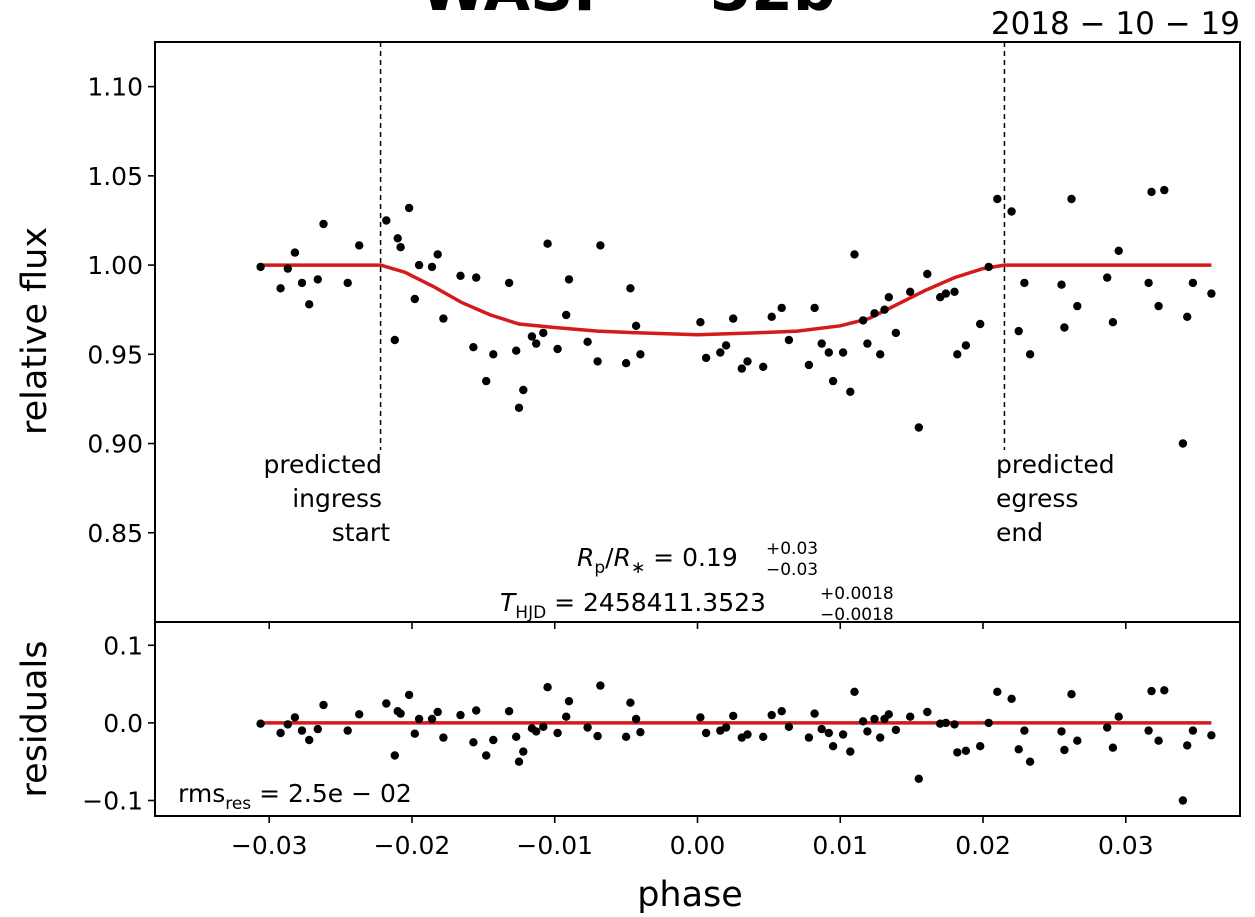  I want to click on egress-label: predicted egress end, so click(1059, 498).